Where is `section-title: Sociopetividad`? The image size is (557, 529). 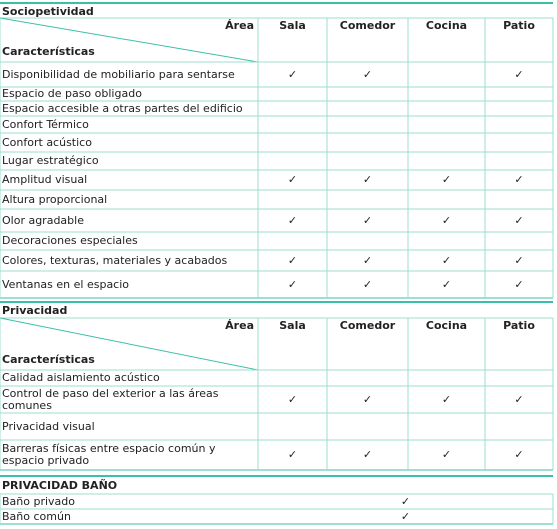
section-title: Sociopetividad is located at coordinates (48, 11).